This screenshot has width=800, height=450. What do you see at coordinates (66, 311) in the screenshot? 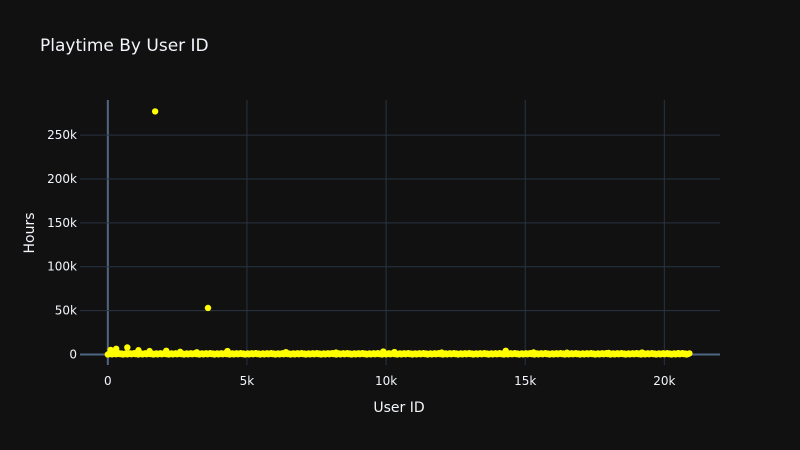
I see `y-tick-label: 50k` at bounding box center [66, 311].